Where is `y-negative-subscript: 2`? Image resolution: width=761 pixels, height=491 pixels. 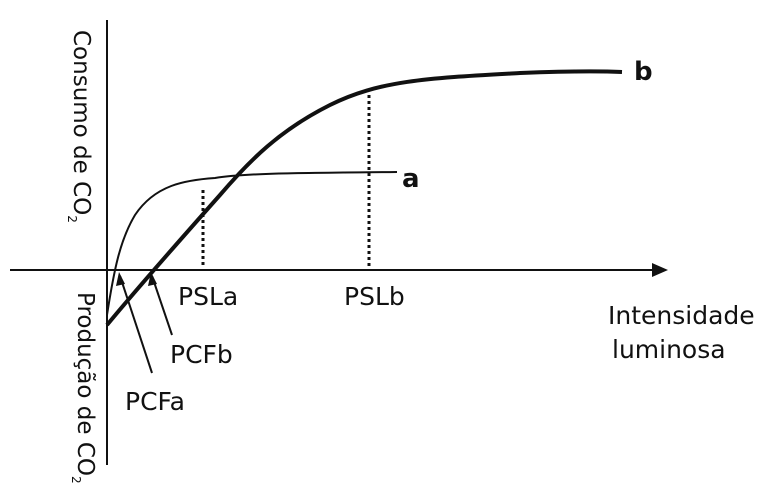
y-negative-subscript: 2 is located at coordinates (76, 480).